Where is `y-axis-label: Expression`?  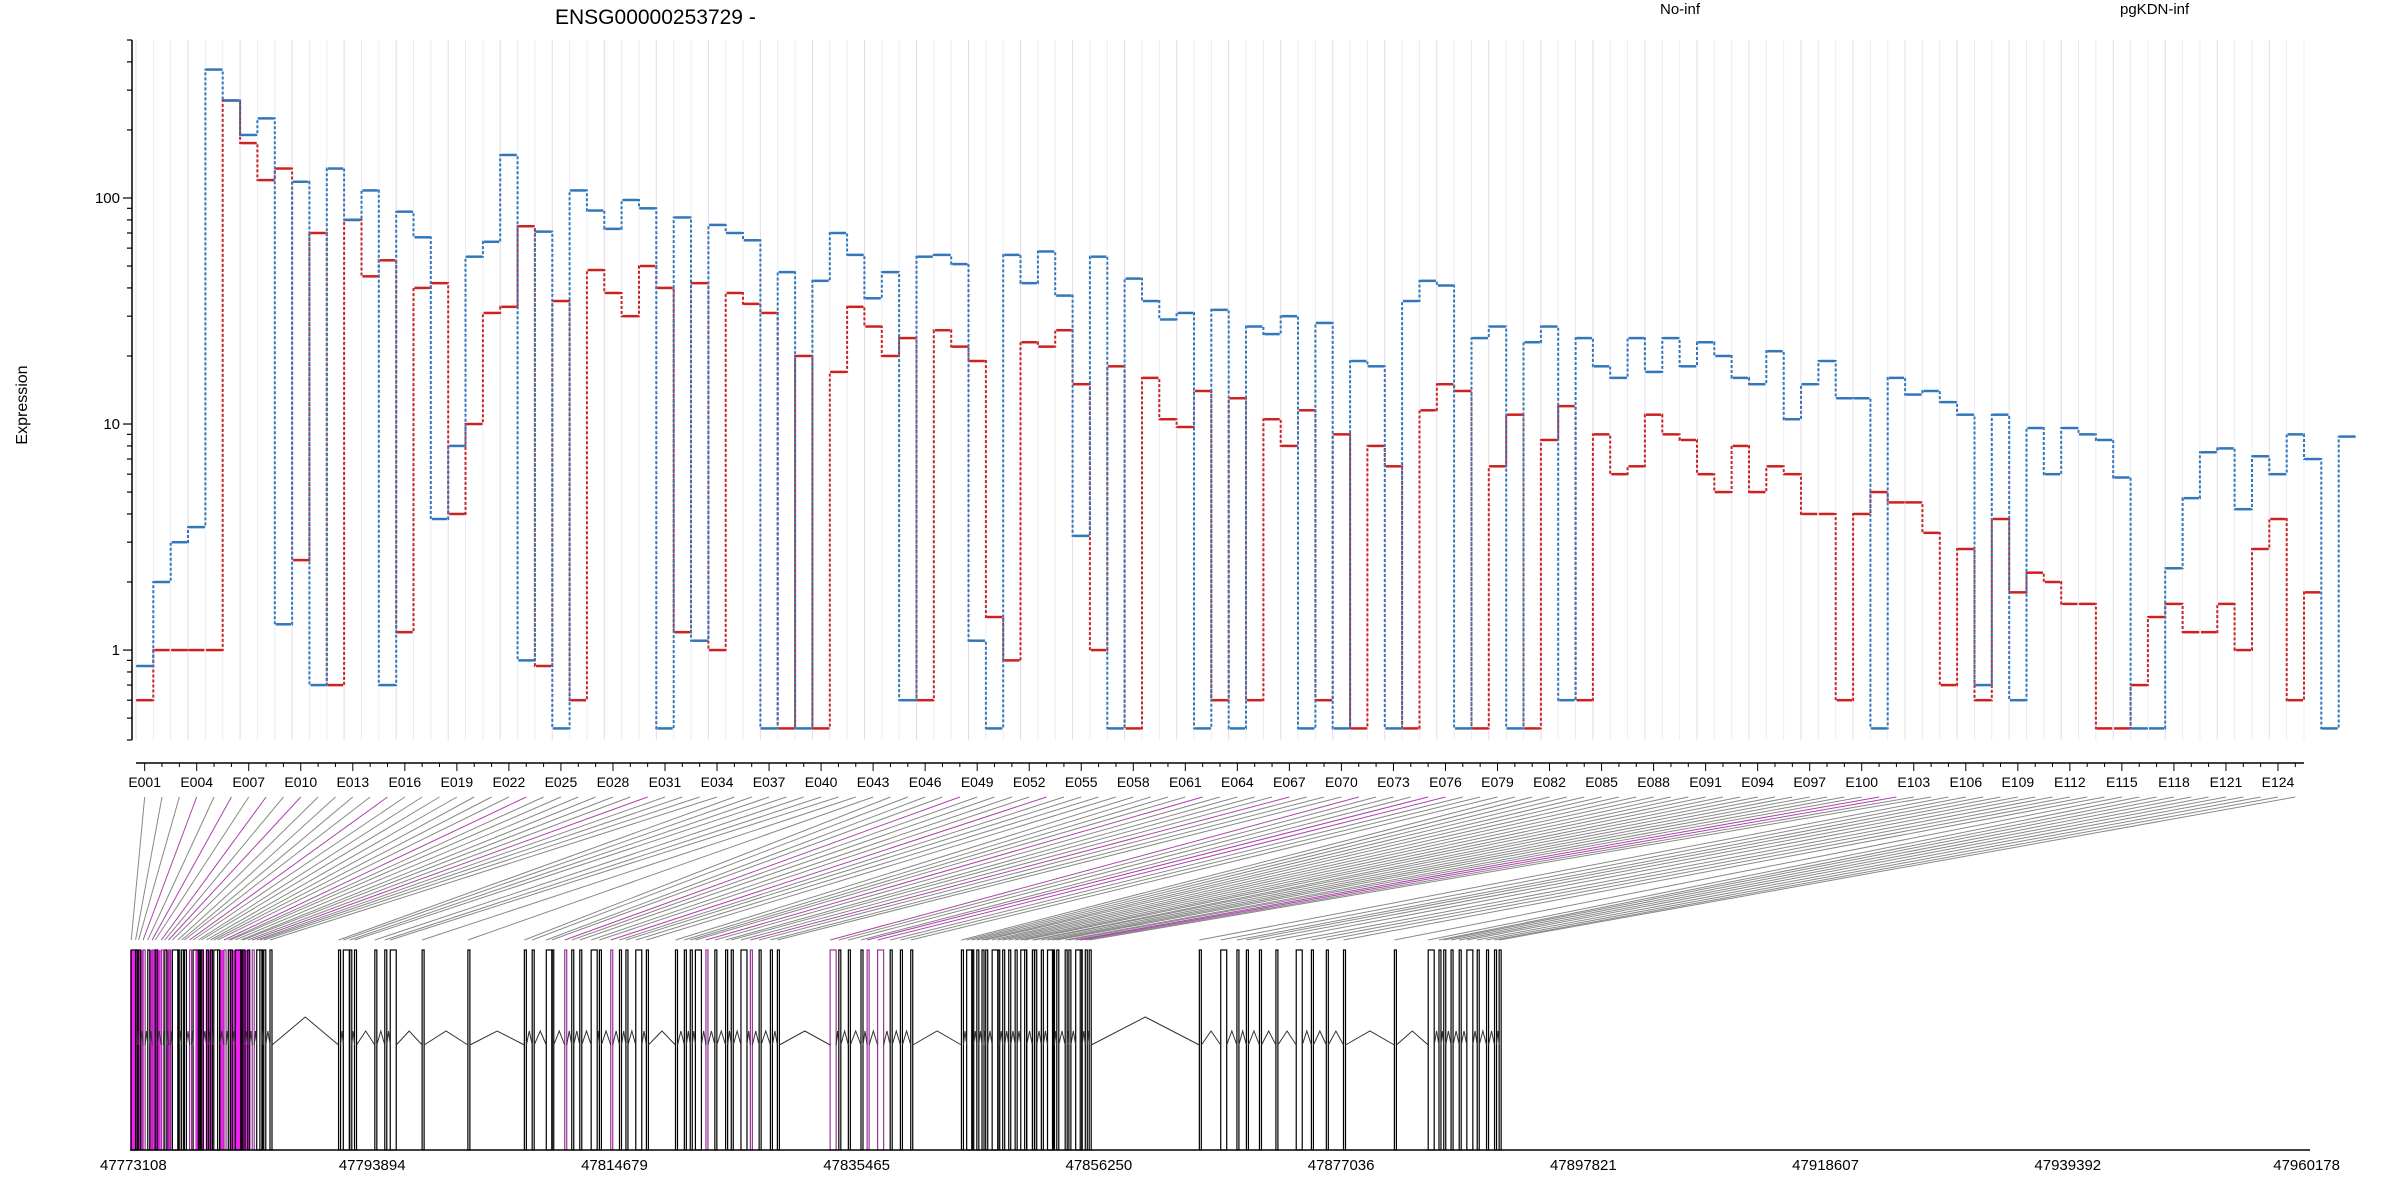 y-axis-label: Expression is located at coordinates (22, 404).